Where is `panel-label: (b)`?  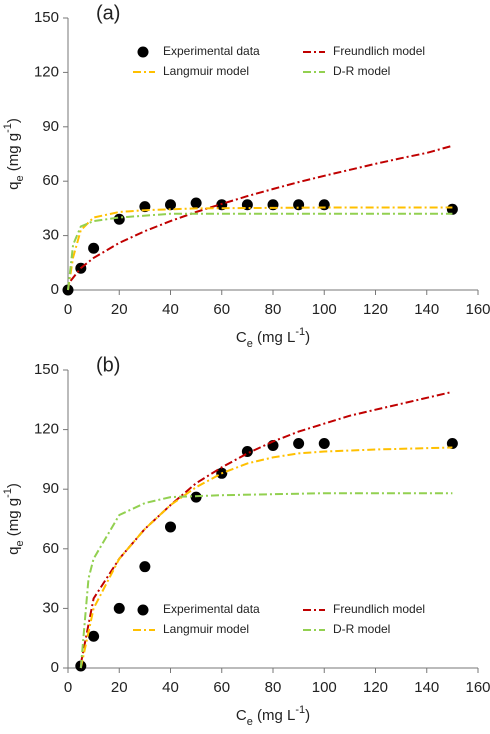
panel-label: (b) is located at coordinates (108, 365).